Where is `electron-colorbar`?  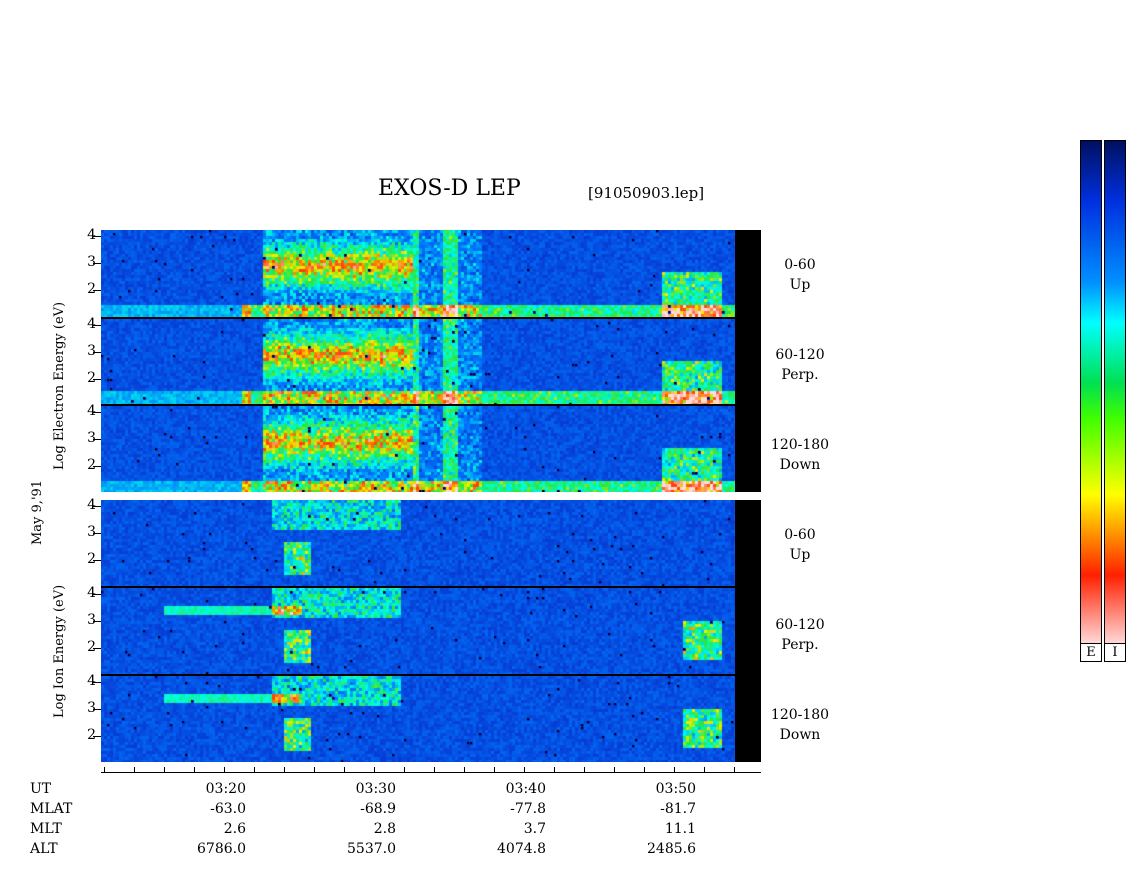 electron-colorbar is located at coordinates (1091, 393).